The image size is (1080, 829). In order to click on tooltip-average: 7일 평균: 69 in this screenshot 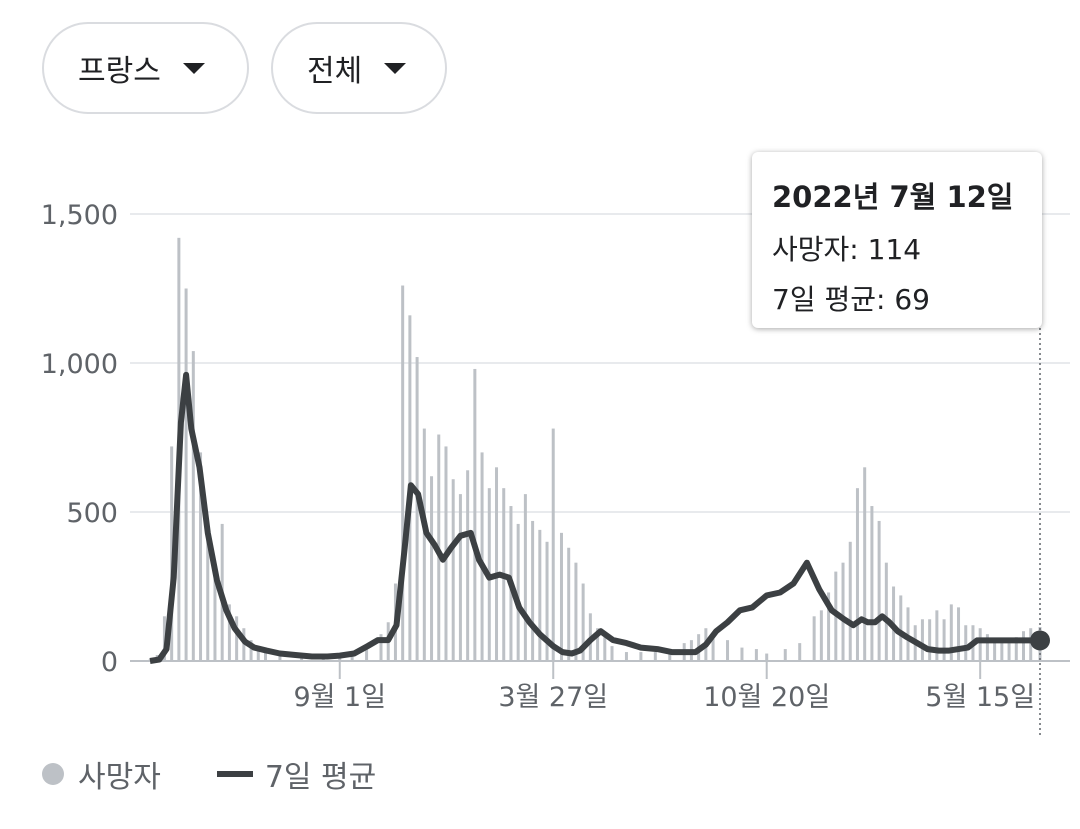, I will do `click(851, 299)`.